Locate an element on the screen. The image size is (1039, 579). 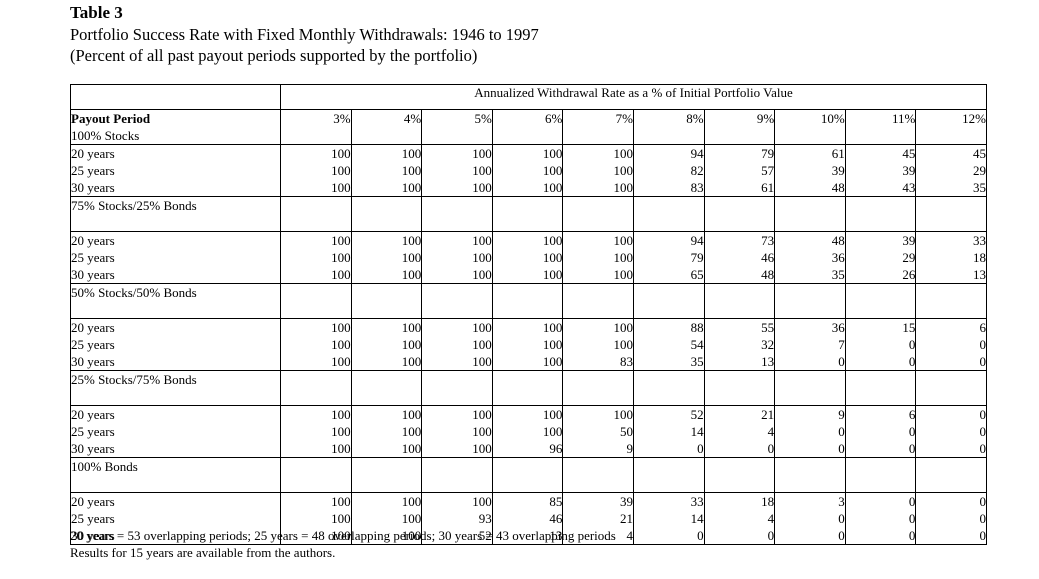
success-rate-value: 9 is located at coordinates (629, 448).